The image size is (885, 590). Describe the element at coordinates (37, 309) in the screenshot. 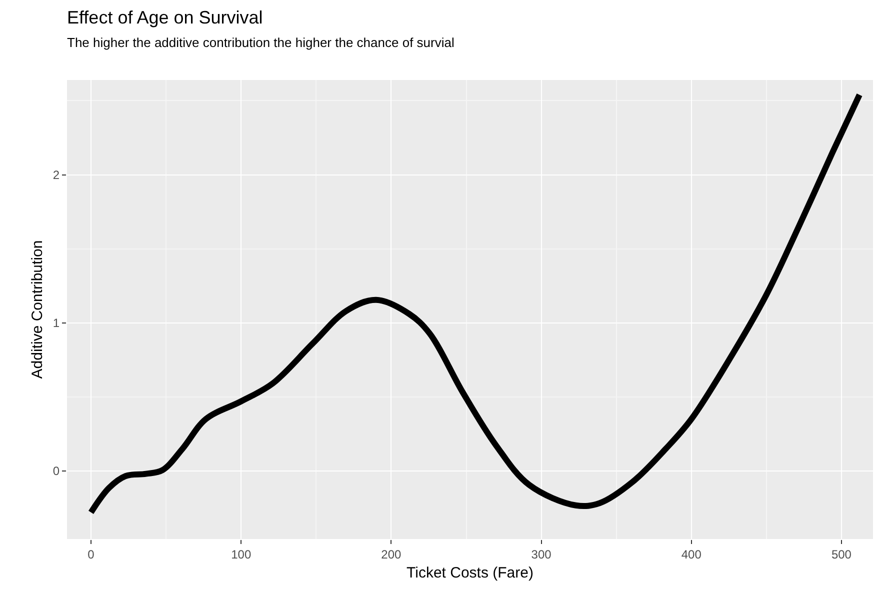

I see `y-axis-title: Additive Contribution` at that location.